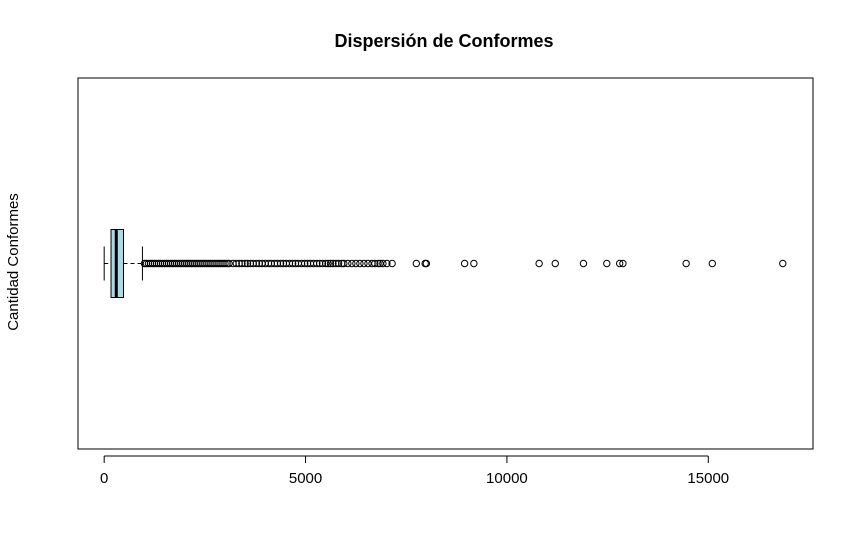 The width and height of the screenshot is (853, 545). What do you see at coordinates (104, 478) in the screenshot?
I see `x-tick-label: 0` at bounding box center [104, 478].